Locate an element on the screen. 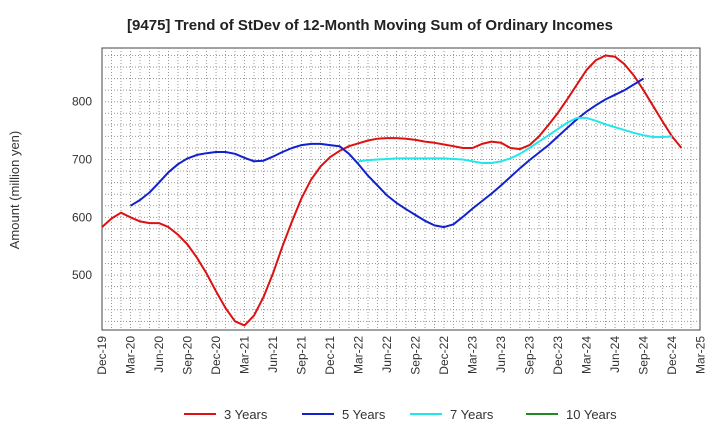  x-tick-label: Jun-22 is located at coordinates (387, 354).